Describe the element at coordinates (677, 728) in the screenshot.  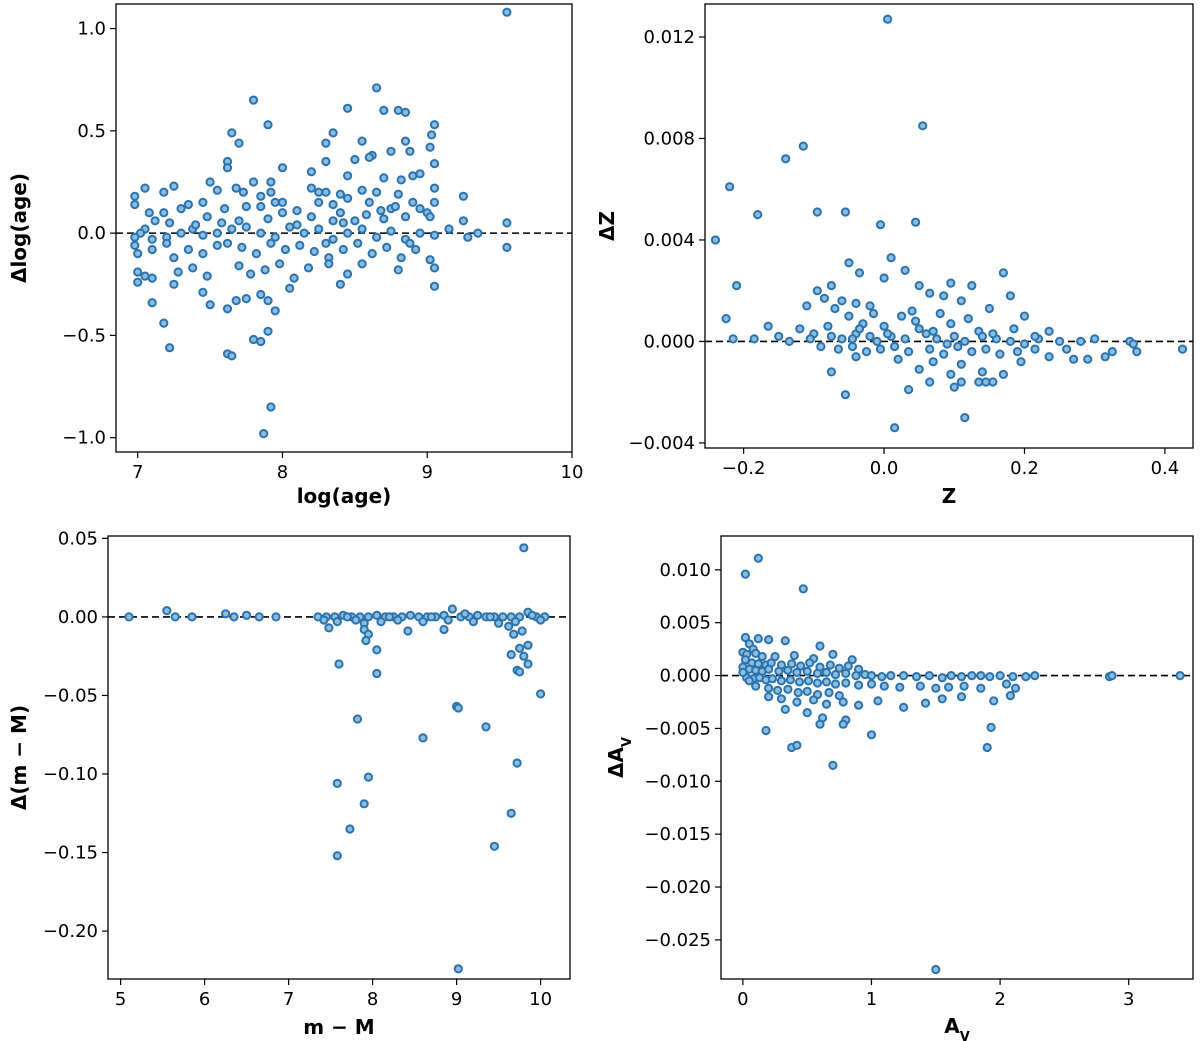
I see `y-tick-label: −0.005` at that location.